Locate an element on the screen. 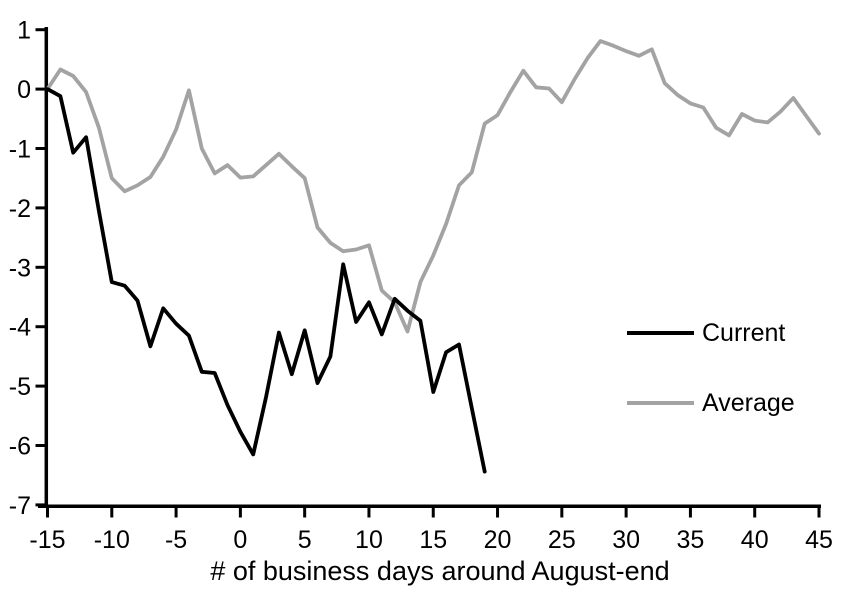 This screenshot has height=594, width=852. legend-item-current: Current is located at coordinates (706, 333).